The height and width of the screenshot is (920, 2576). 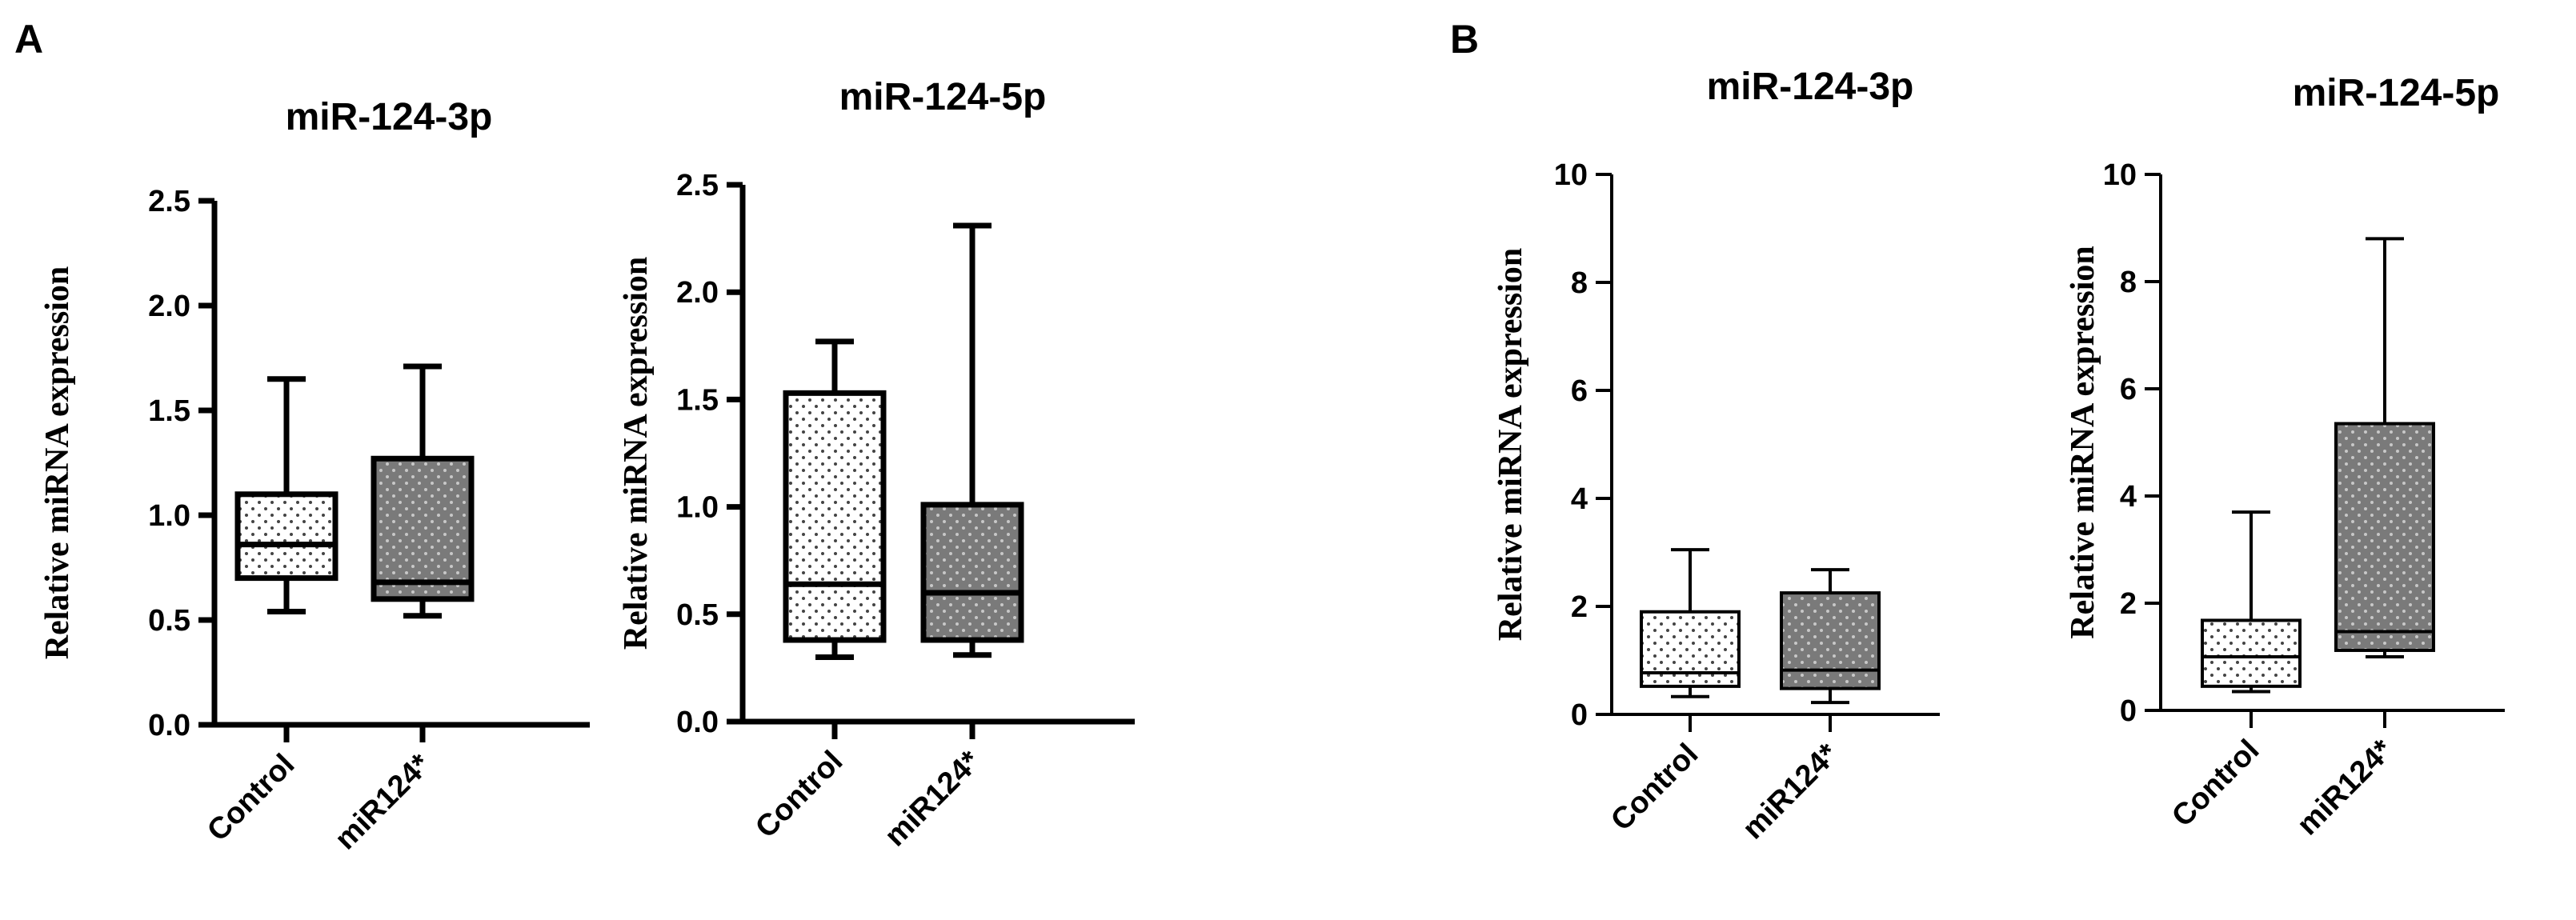 I want to click on panel-letter-b: B, so click(x=1464, y=39).